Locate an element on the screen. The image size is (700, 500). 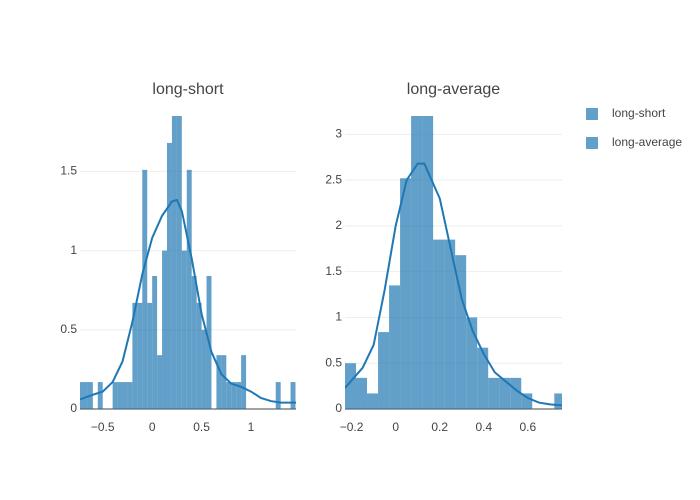
x-tick-label: 0.6 is located at coordinates (528, 427).